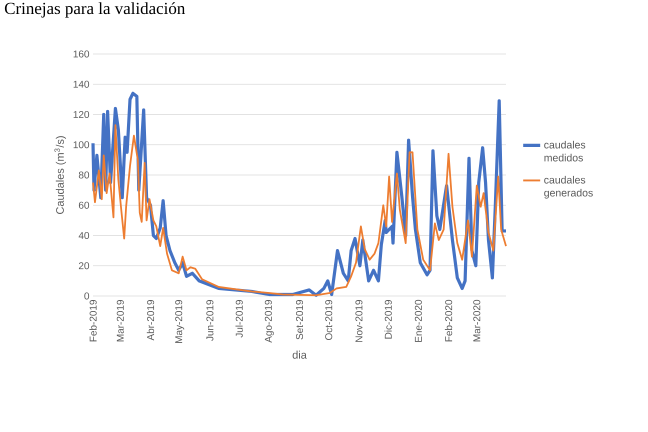  What do you see at coordinates (93, 321) in the screenshot?
I see `x-tick-label: Feb-2019` at bounding box center [93, 321].